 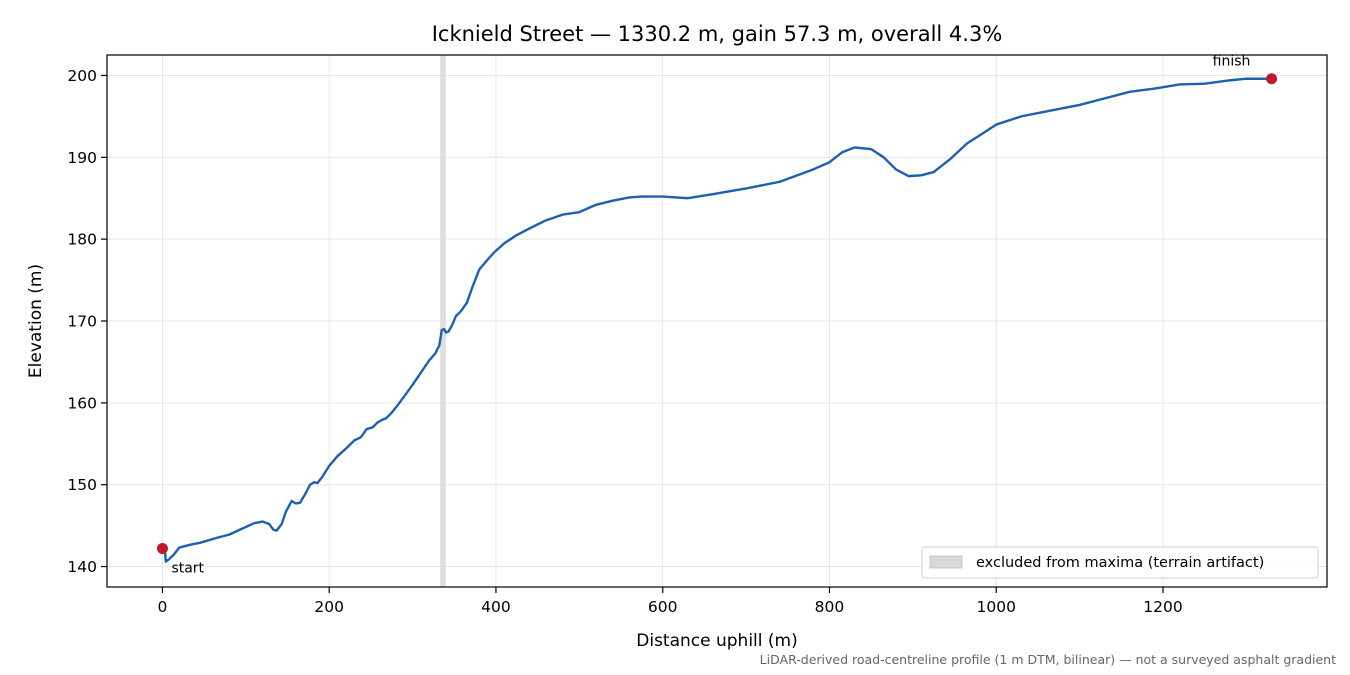 I want to click on y-tick-label: 160, so click(x=82, y=403).